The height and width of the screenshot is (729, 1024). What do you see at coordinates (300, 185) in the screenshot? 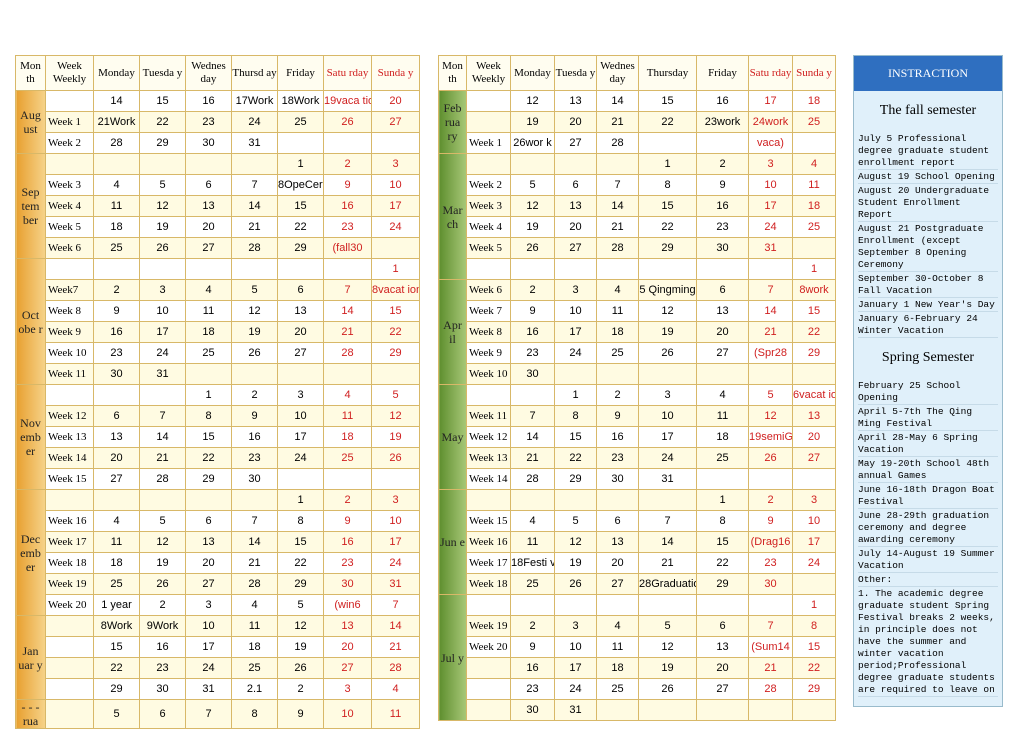
I see `day-cell: 8OpeCeremon` at bounding box center [300, 185].